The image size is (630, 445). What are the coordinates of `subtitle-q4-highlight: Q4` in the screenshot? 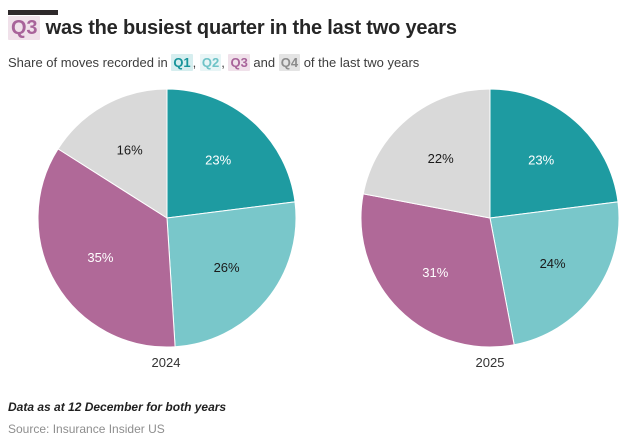 It's located at (289, 62).